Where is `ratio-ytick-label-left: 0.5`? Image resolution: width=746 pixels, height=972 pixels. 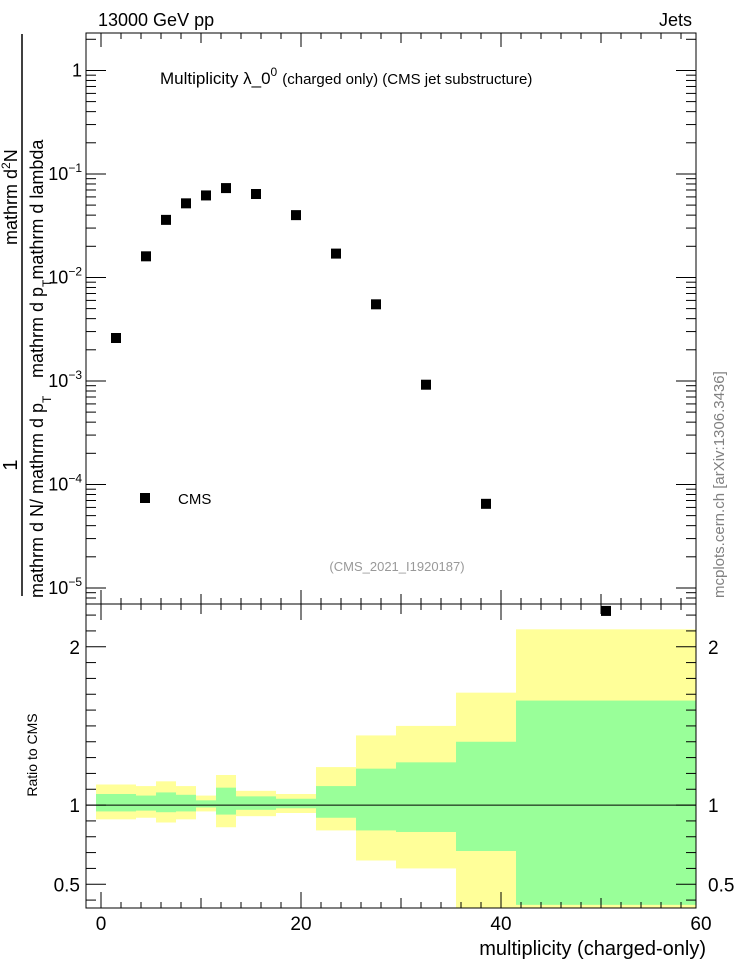 ratio-ytick-label-left: 0.5 is located at coordinates (67, 885).